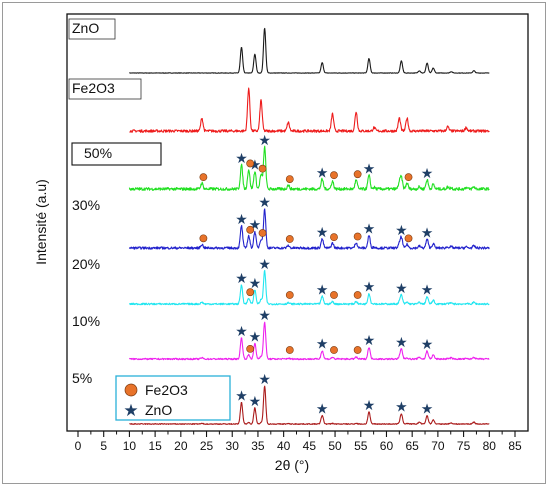 Image resolution: width=550 pixels, height=488 pixels. What do you see at coordinates (412, 446) in the screenshot?
I see `x-tick-label: 65` at bounding box center [412, 446].